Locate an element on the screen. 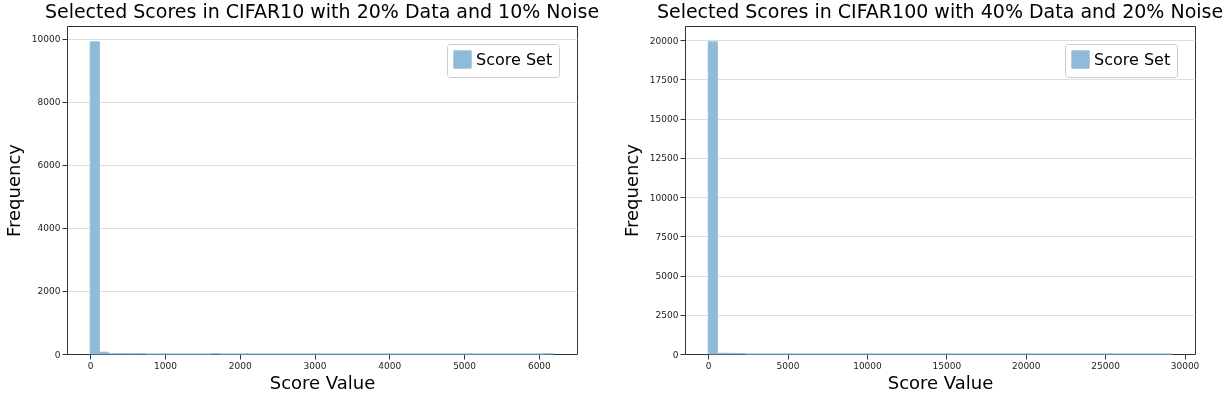 The width and height of the screenshot is (1225, 414). y-tick-label: 17500 is located at coordinates (664, 79).